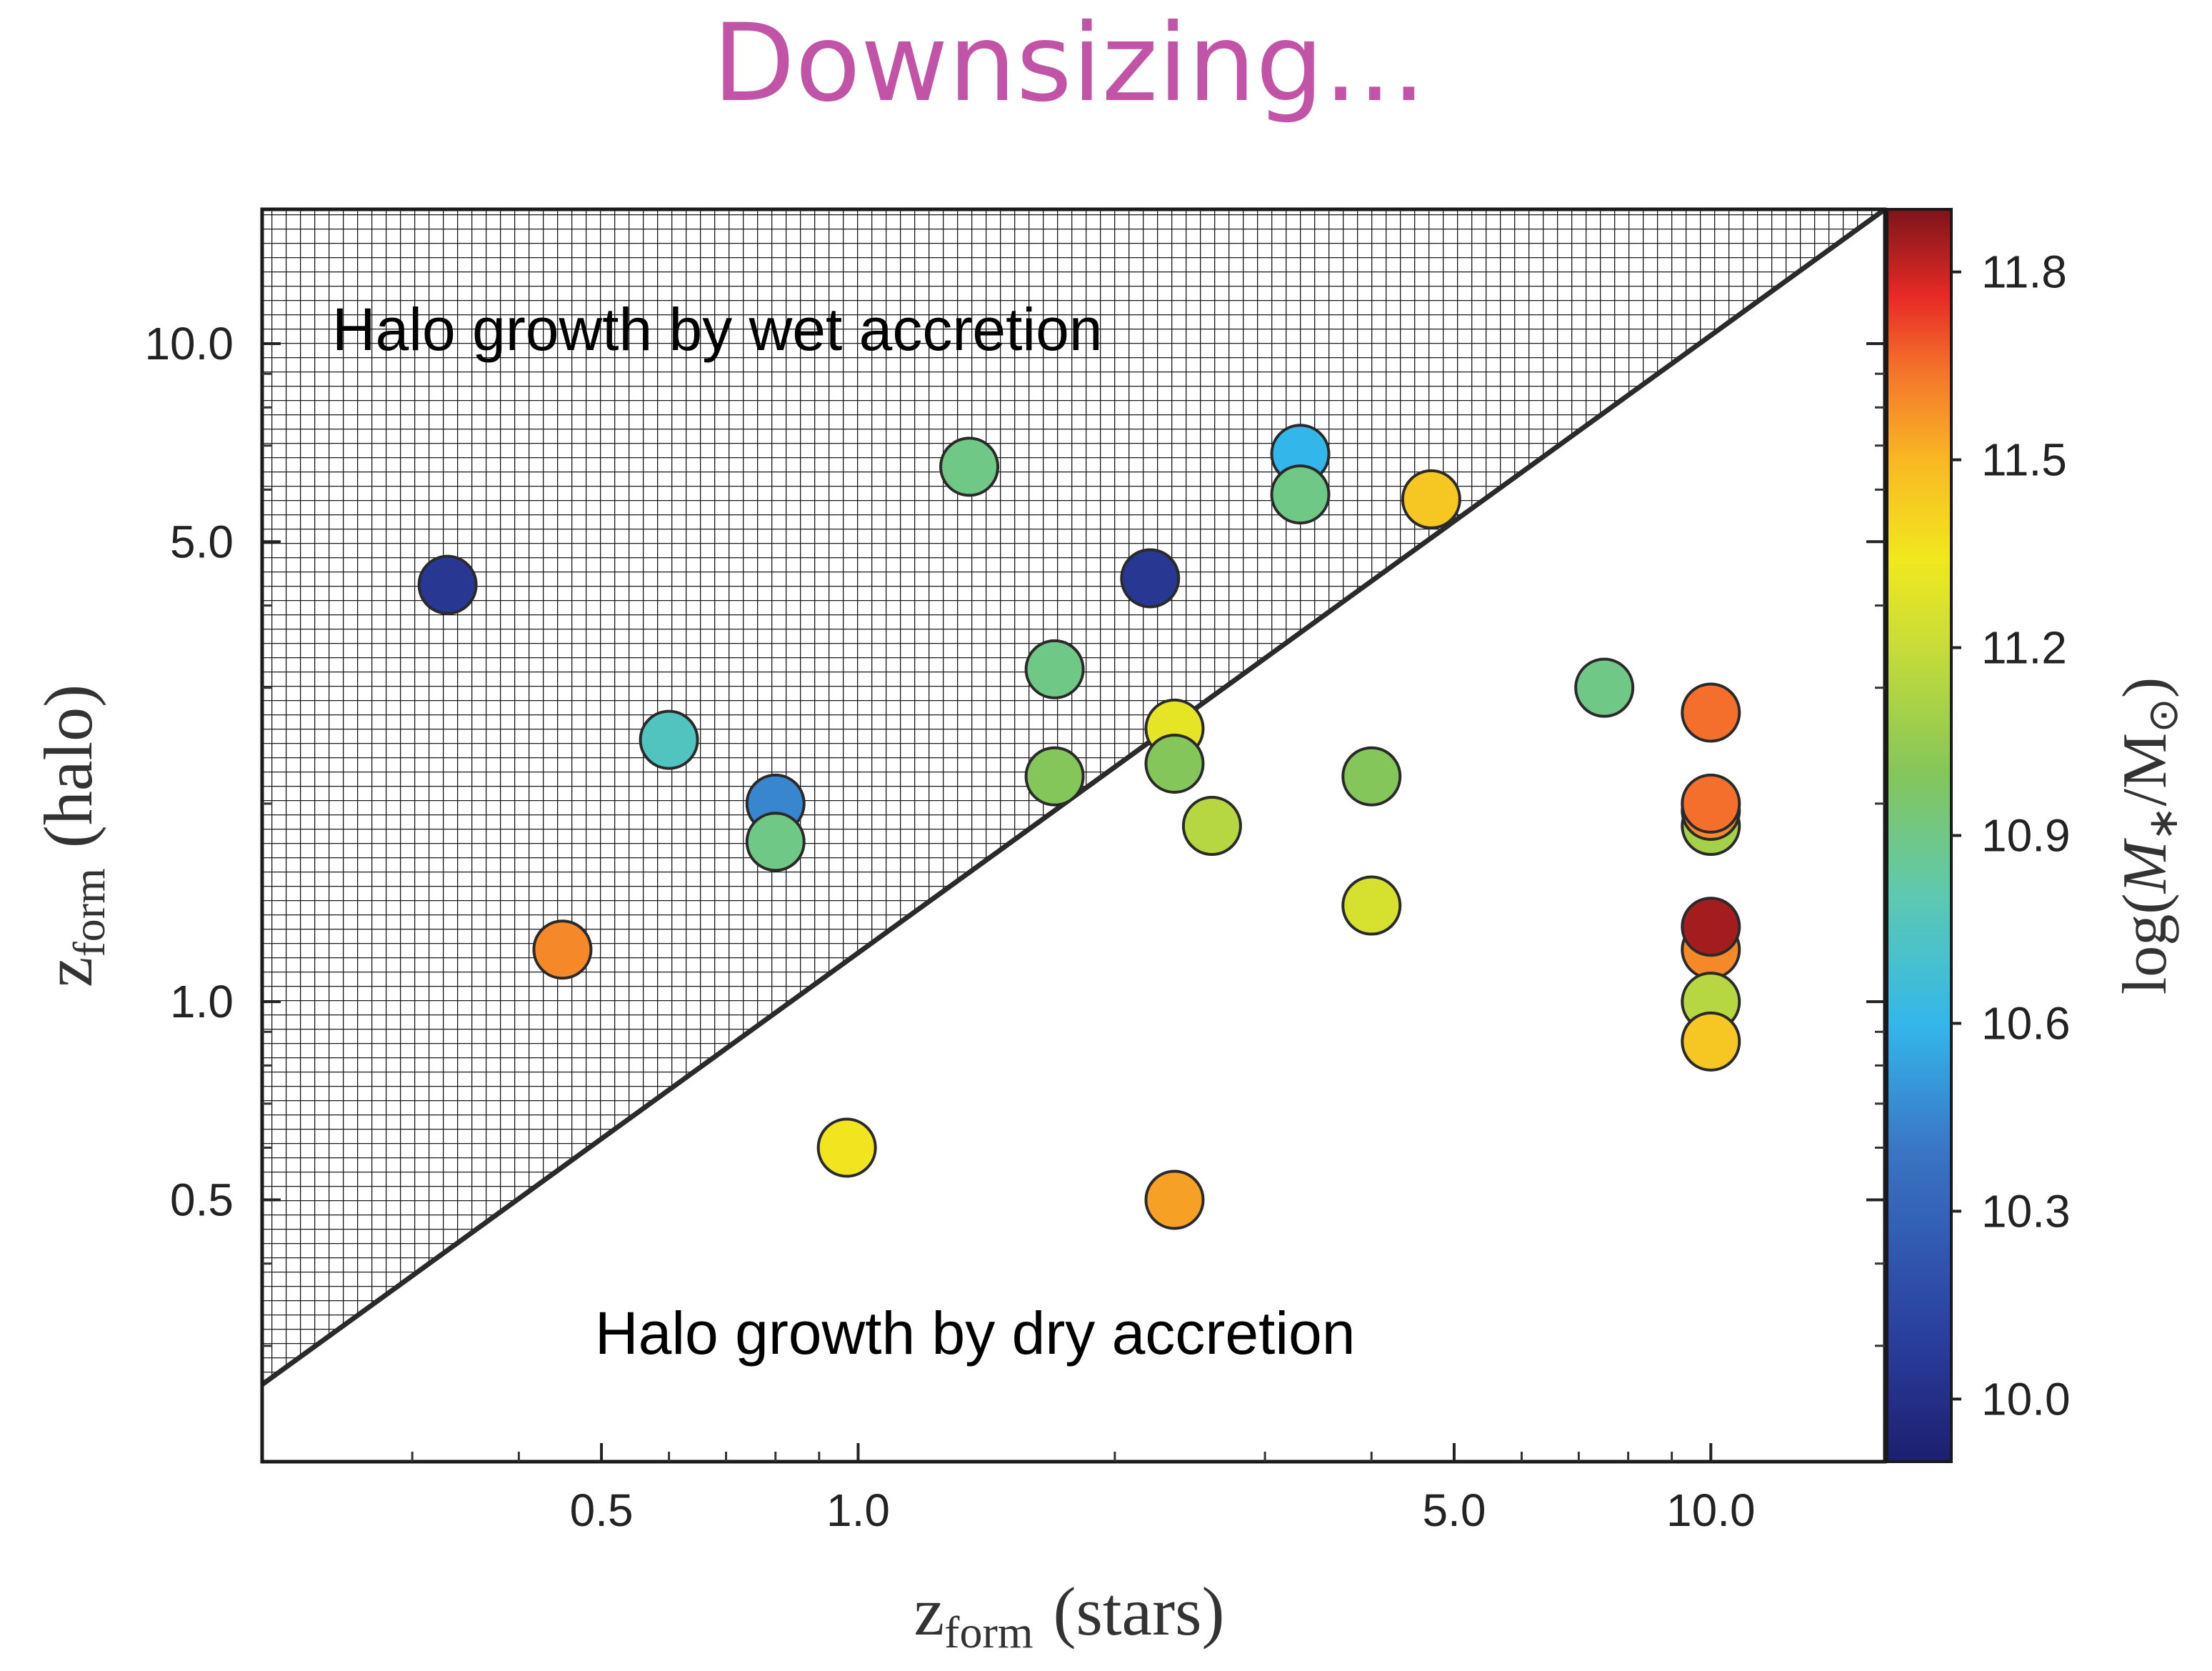  I want to click on dry-accretion-label: Halo growth by dry accretion, so click(975, 1334).